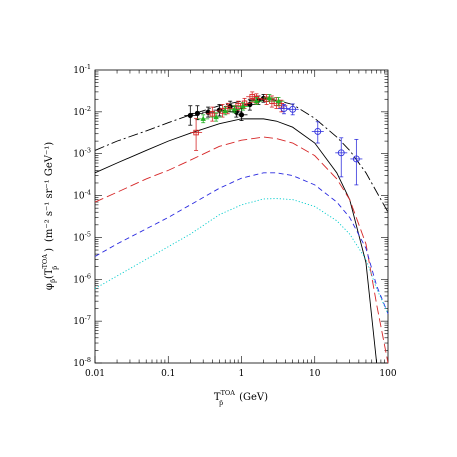  I want to click on y-tick-label: 10⁻⁸, so click(82, 362).